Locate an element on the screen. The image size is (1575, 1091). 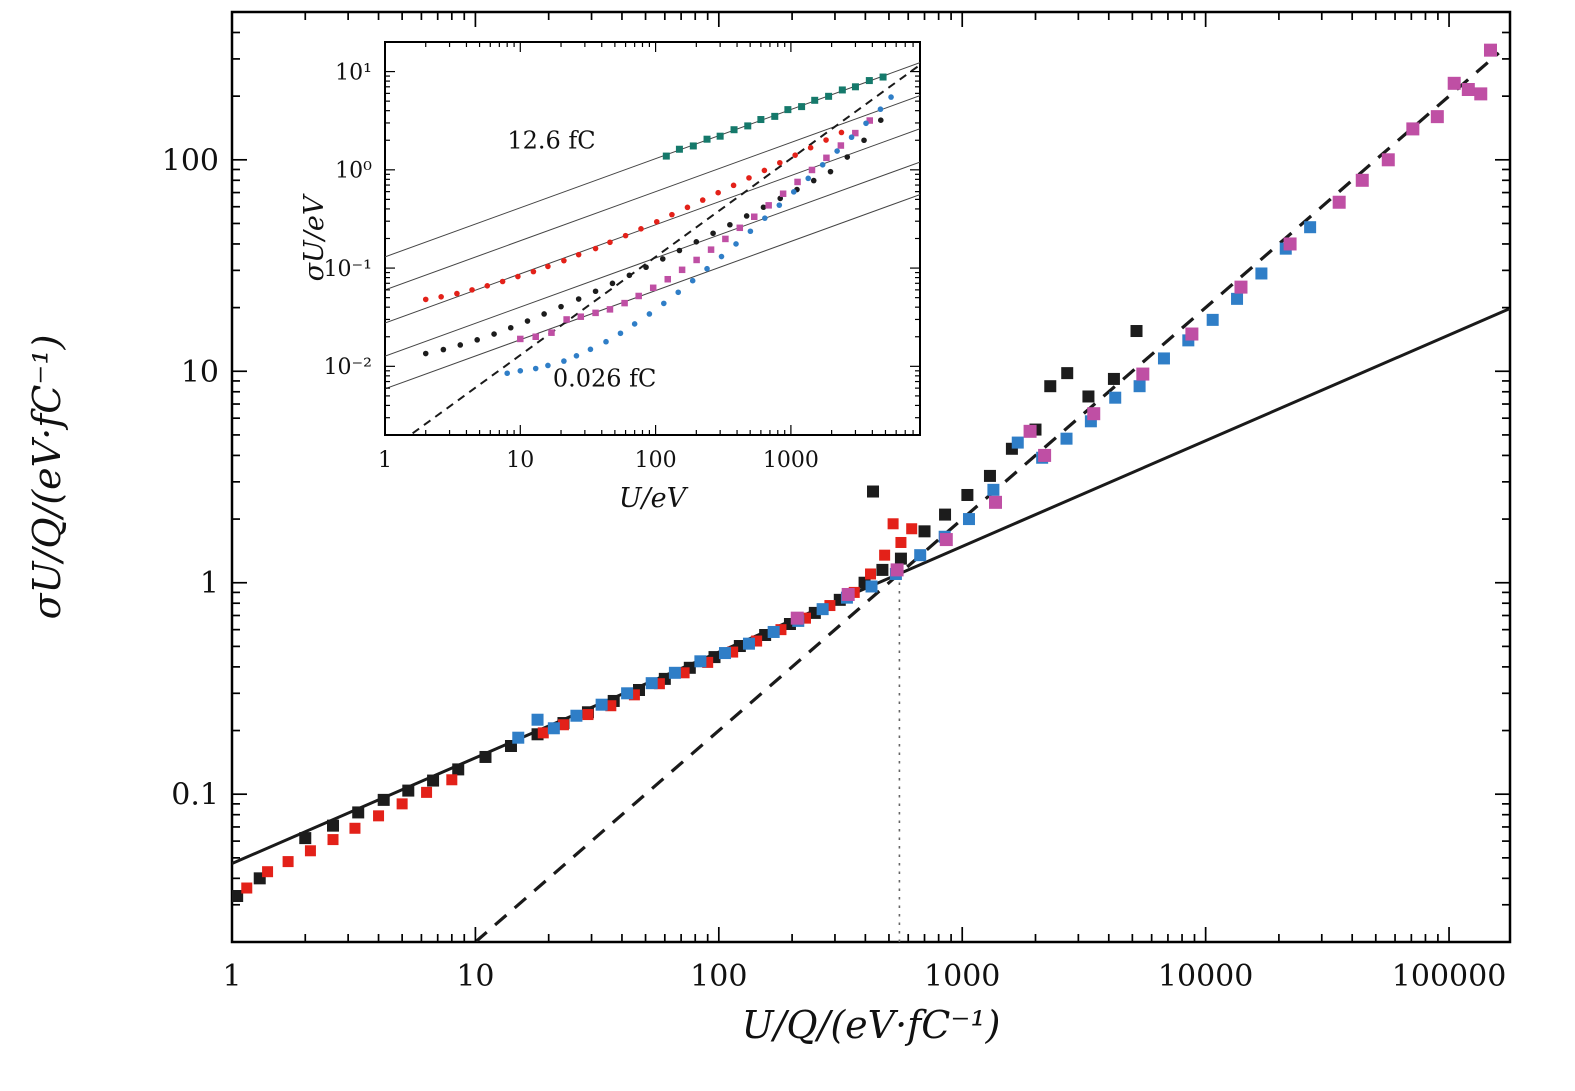
inset-ytick-label: 10⁰ is located at coordinates (353, 171).